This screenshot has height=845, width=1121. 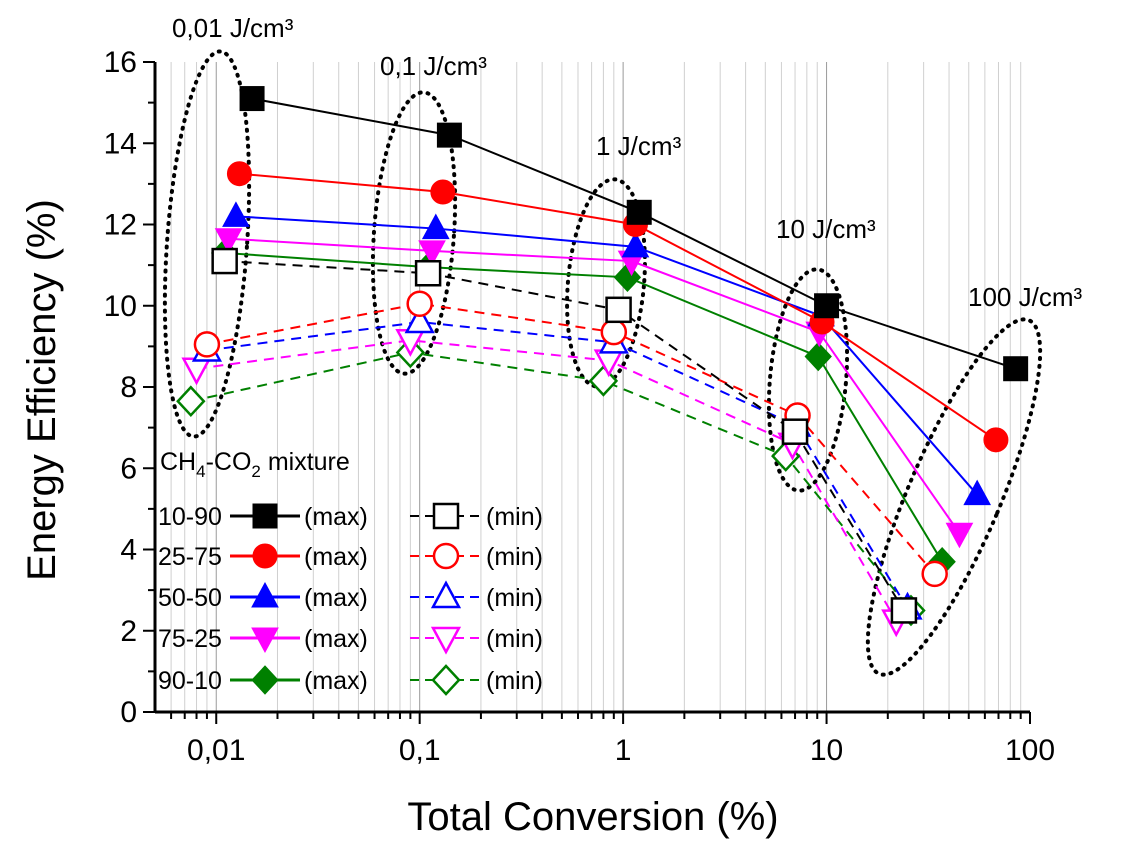 What do you see at coordinates (190, 598) in the screenshot?
I see `legend-mixture-label: 50-50` at bounding box center [190, 598].